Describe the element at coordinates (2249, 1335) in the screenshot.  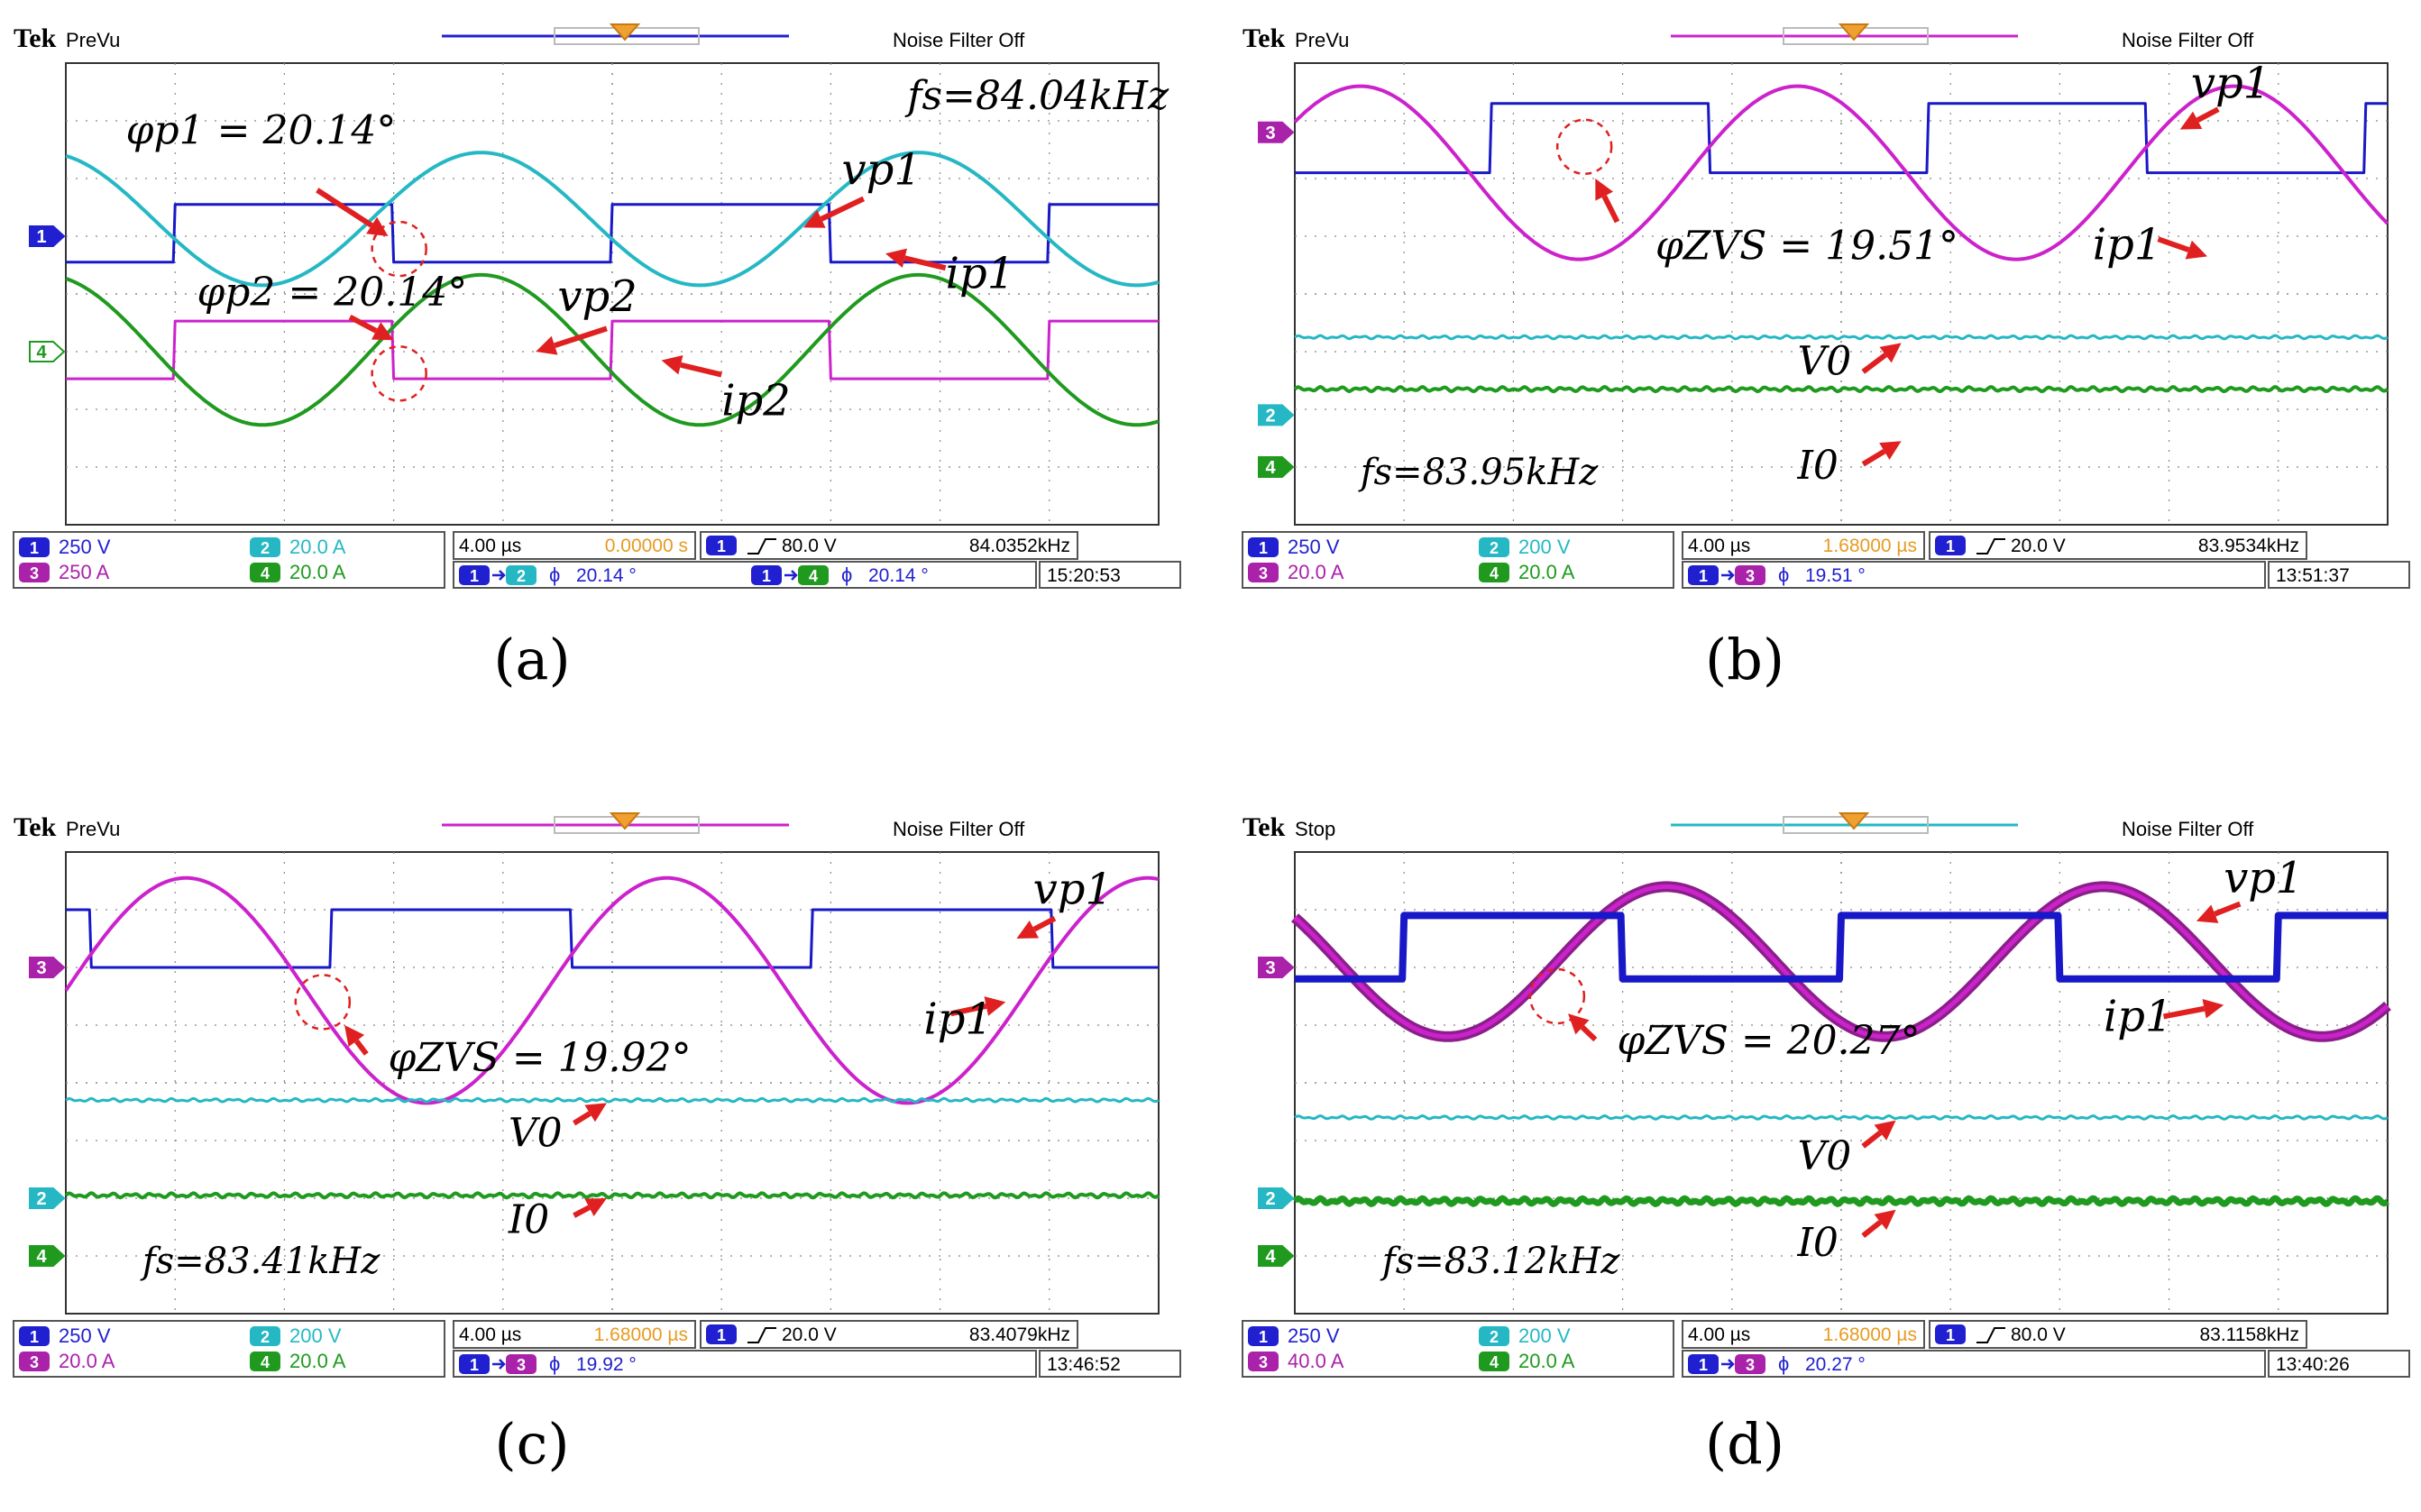
I see `trigger-frequency: 83.1158kHz` at that location.